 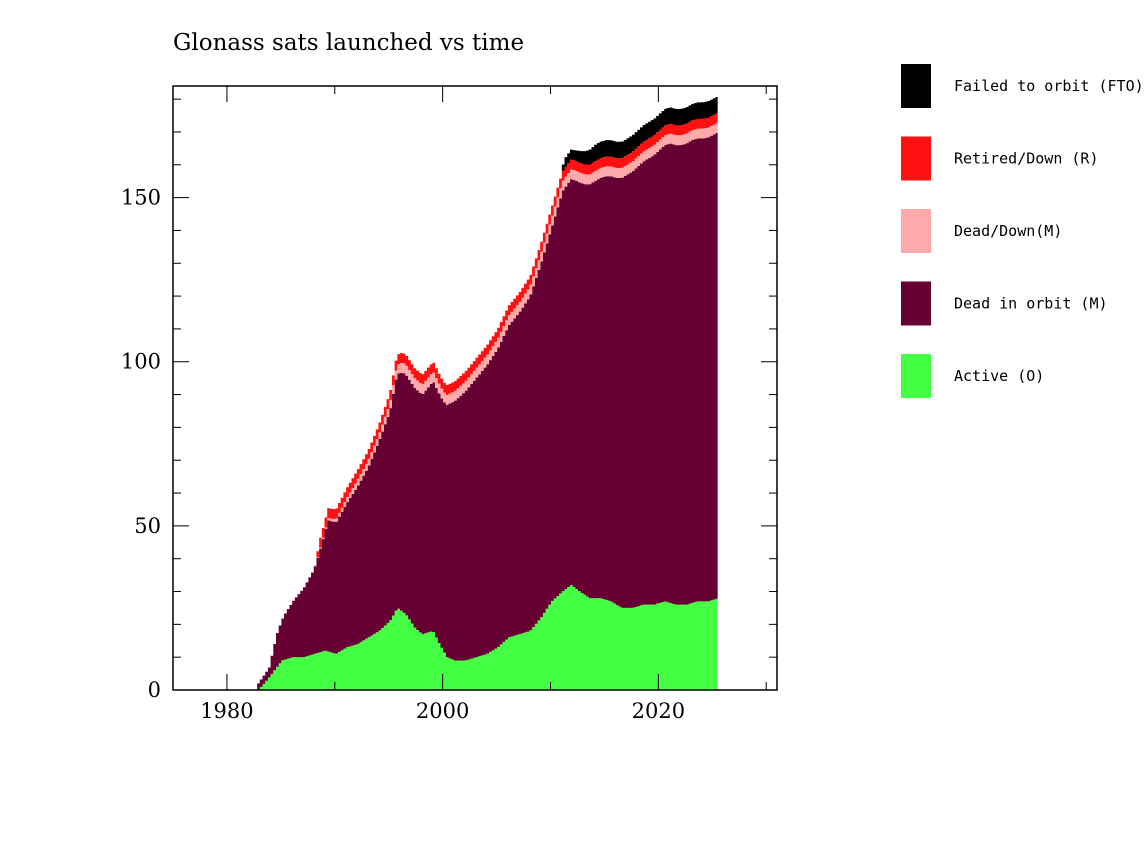 I want to click on legend-label: Retired/Down (R), so click(x=1026, y=159).